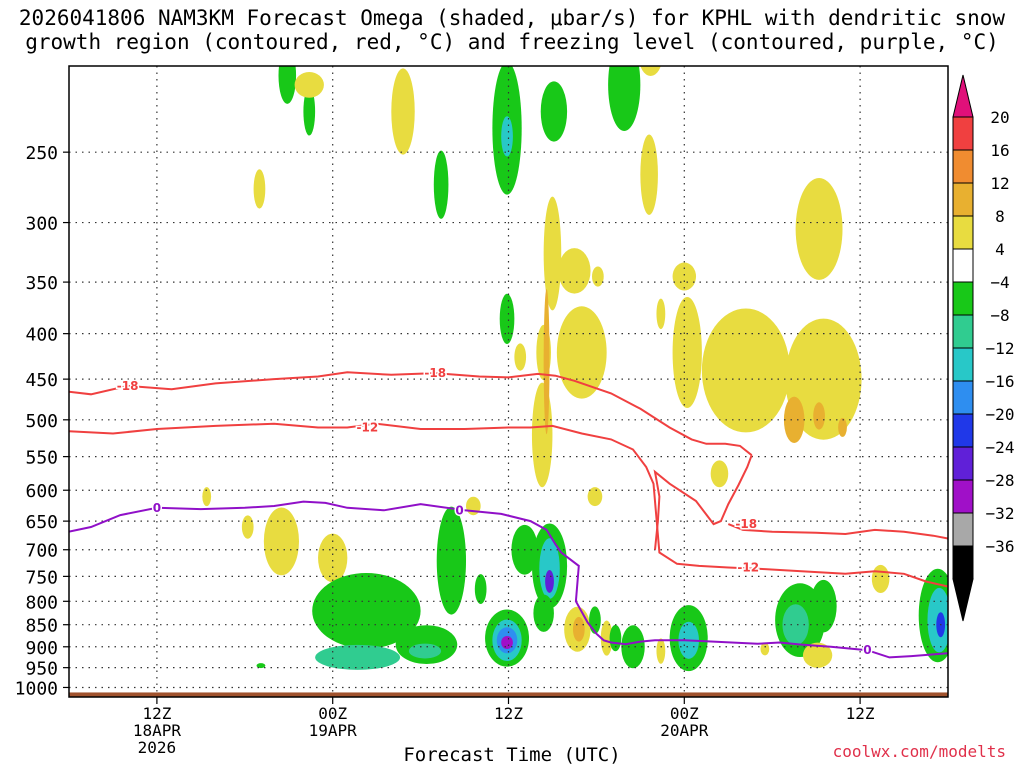  I want to click on ground-fill, so click(508, 694).